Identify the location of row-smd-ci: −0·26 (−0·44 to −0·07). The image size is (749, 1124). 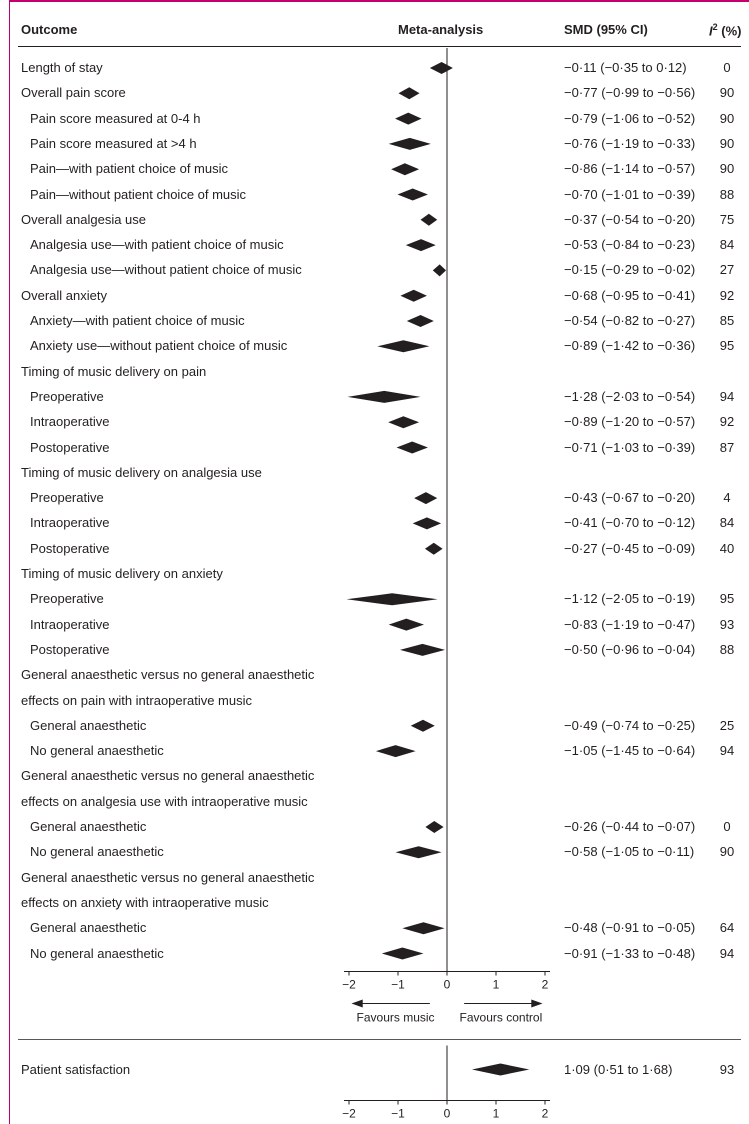
(630, 826).